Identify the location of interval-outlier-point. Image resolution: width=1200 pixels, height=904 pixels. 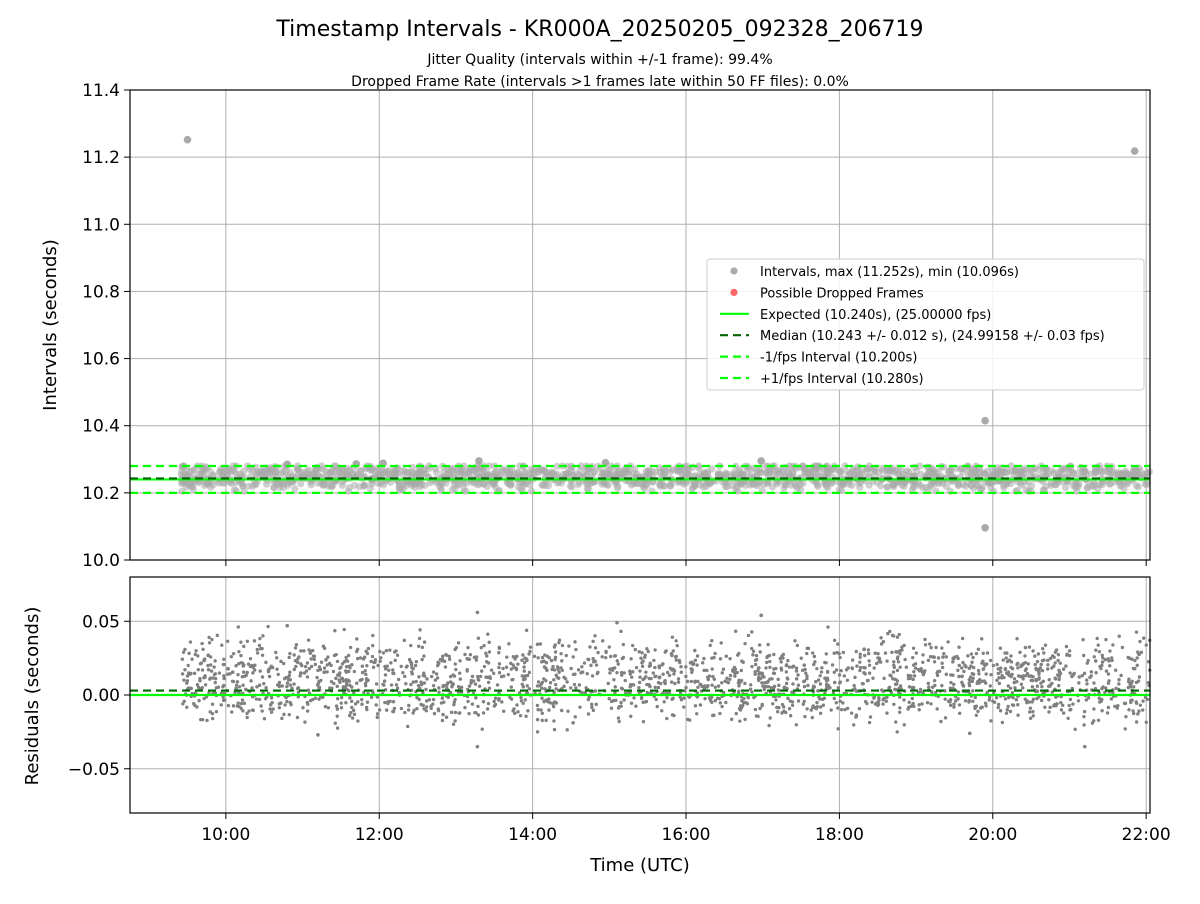
(187, 139).